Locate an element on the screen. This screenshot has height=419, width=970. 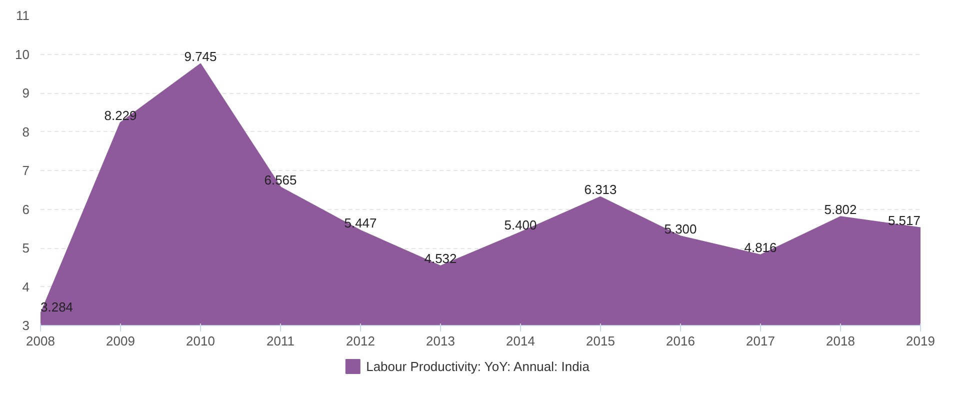
y-tick-label: 9 is located at coordinates (26, 93).